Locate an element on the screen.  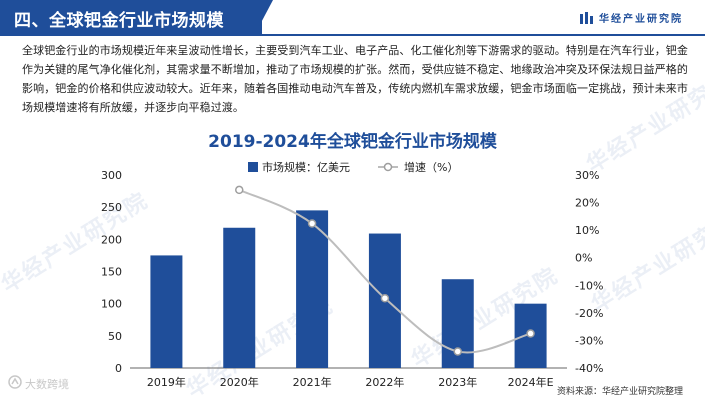
x-tick-label: 2021年 is located at coordinates (312, 382).